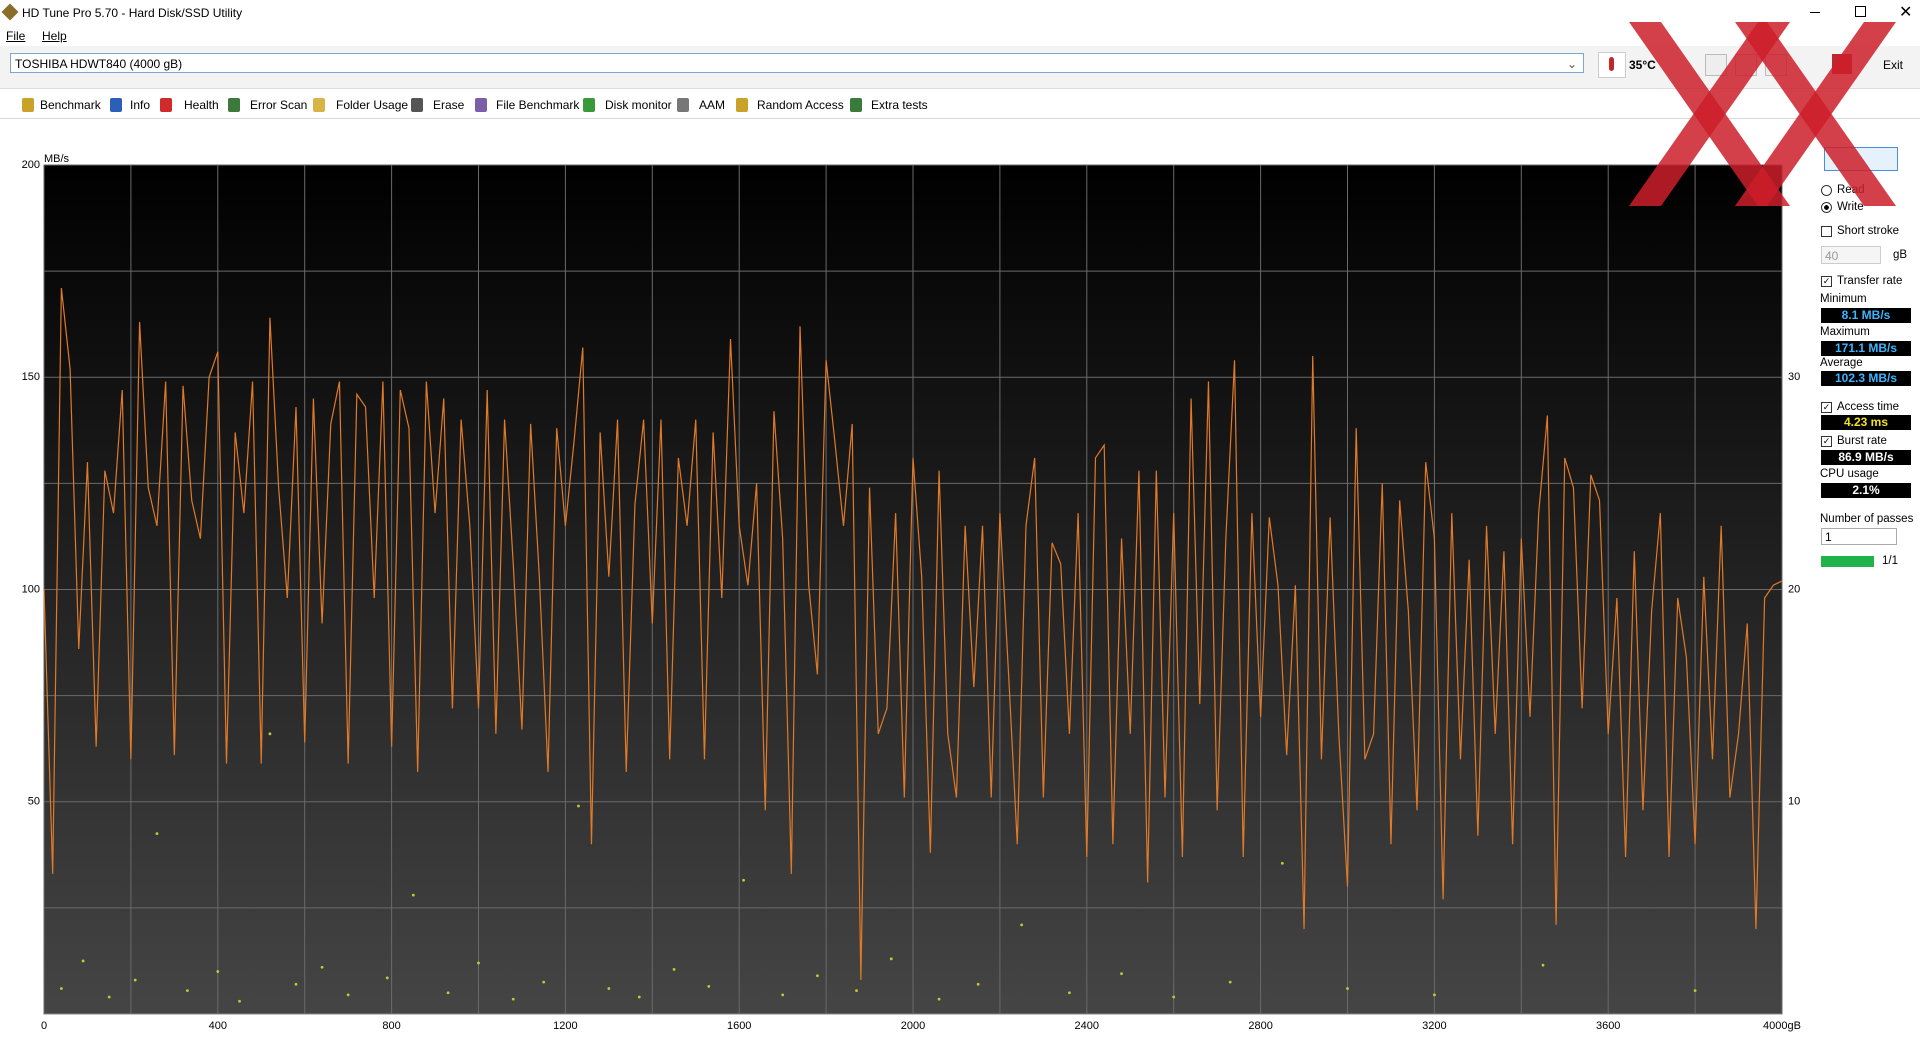 Image resolution: width=1920 pixels, height=1047 pixels. I want to click on y-tick-label: 100, so click(31, 589).